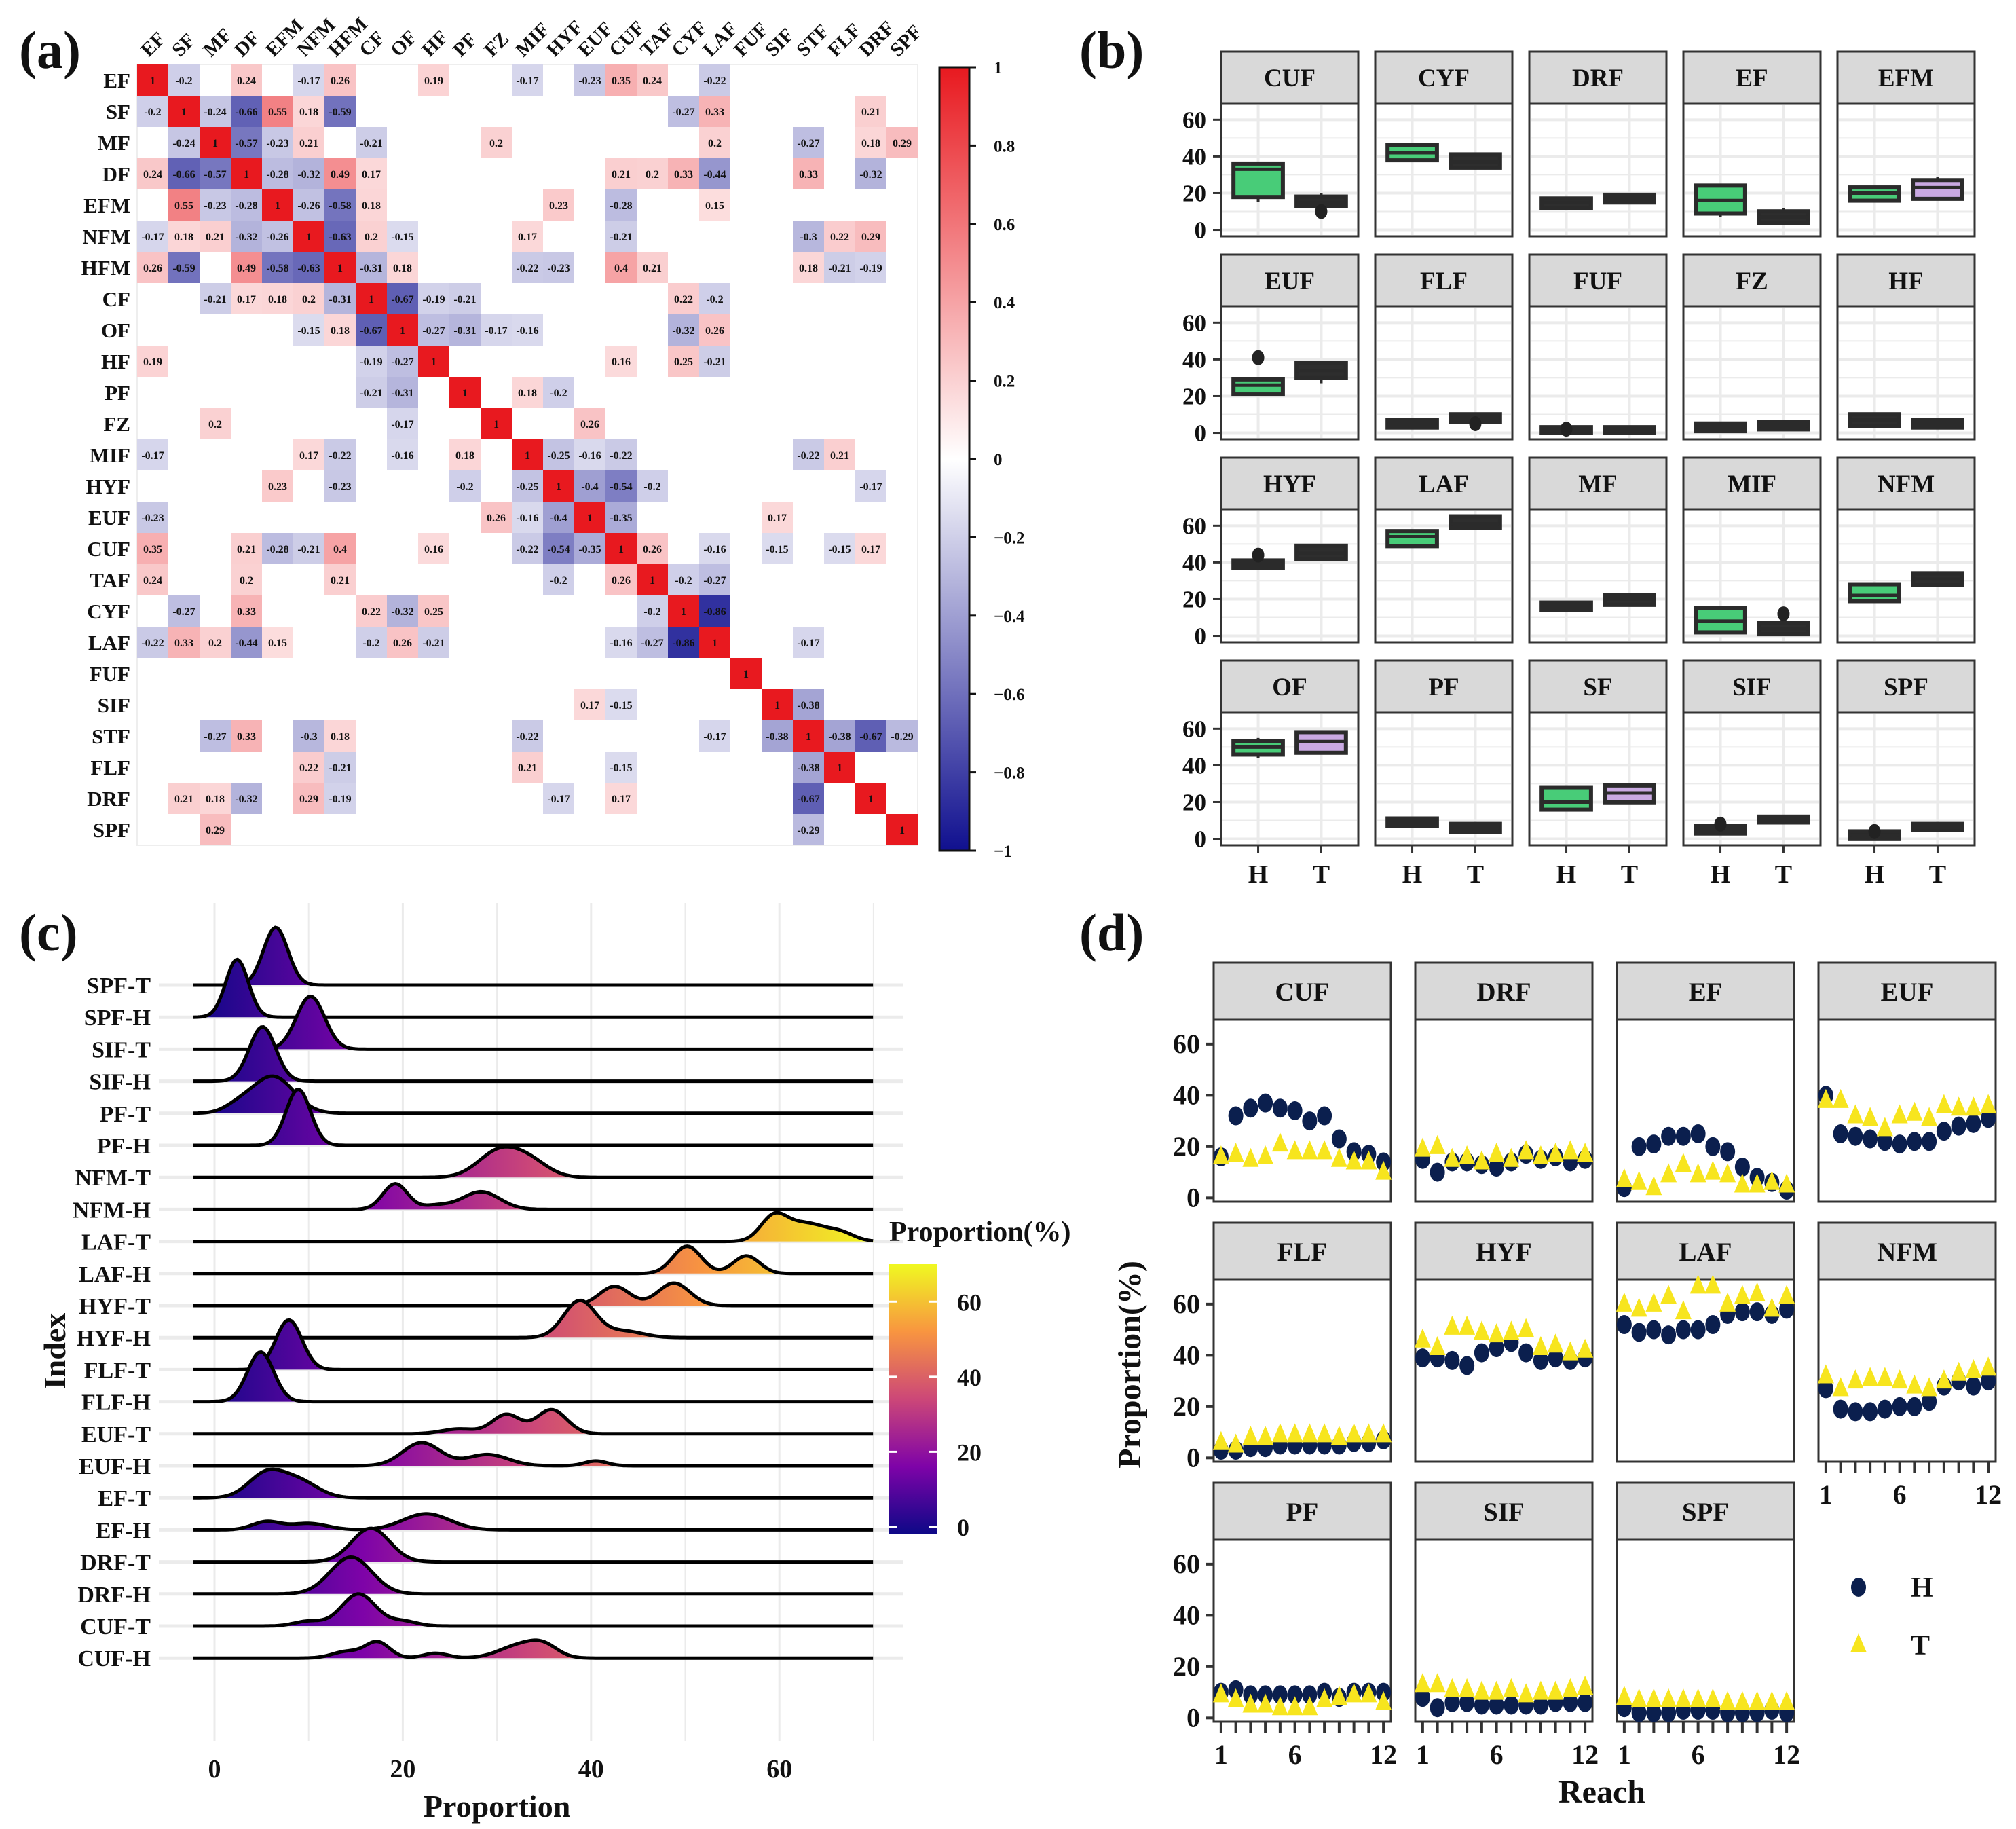  I want to click on heatmap-row-label: DF, so click(116, 174).